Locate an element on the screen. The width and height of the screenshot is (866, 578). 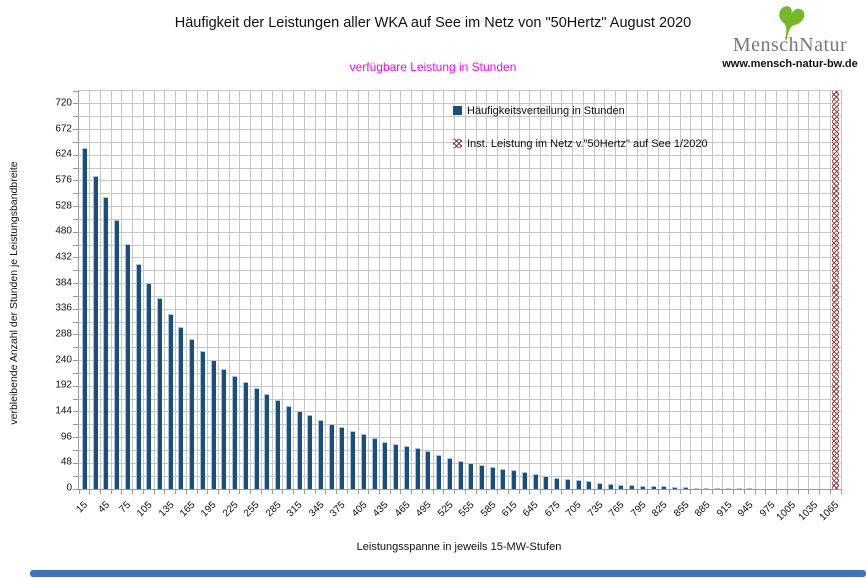
horizontal-scrollbar is located at coordinates (448, 573).